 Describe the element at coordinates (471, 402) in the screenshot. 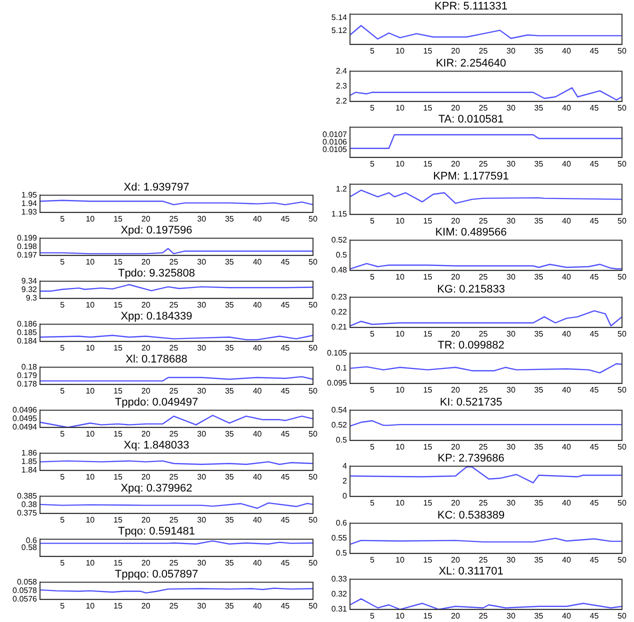

I see `chart-title: KI: 0.521735` at that location.